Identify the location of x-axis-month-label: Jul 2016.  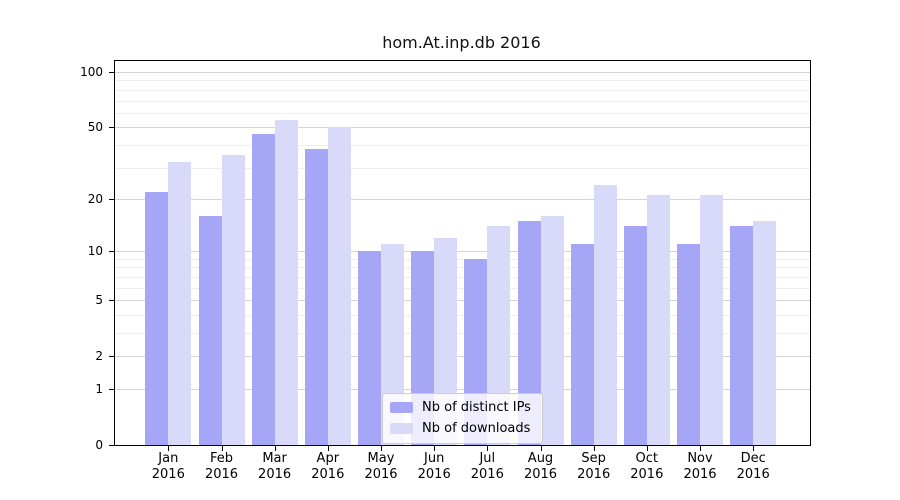
(487, 466).